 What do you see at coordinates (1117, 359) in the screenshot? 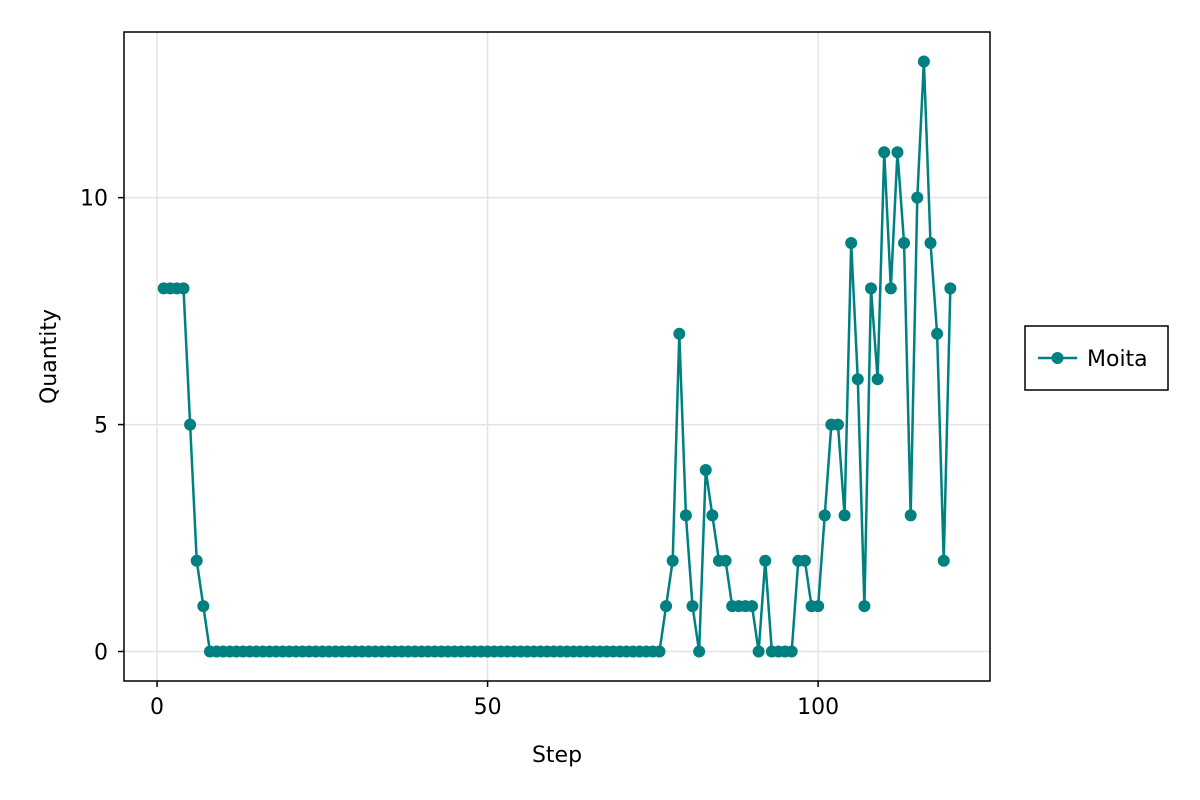
I see `legend-label: Moita` at bounding box center [1117, 359].